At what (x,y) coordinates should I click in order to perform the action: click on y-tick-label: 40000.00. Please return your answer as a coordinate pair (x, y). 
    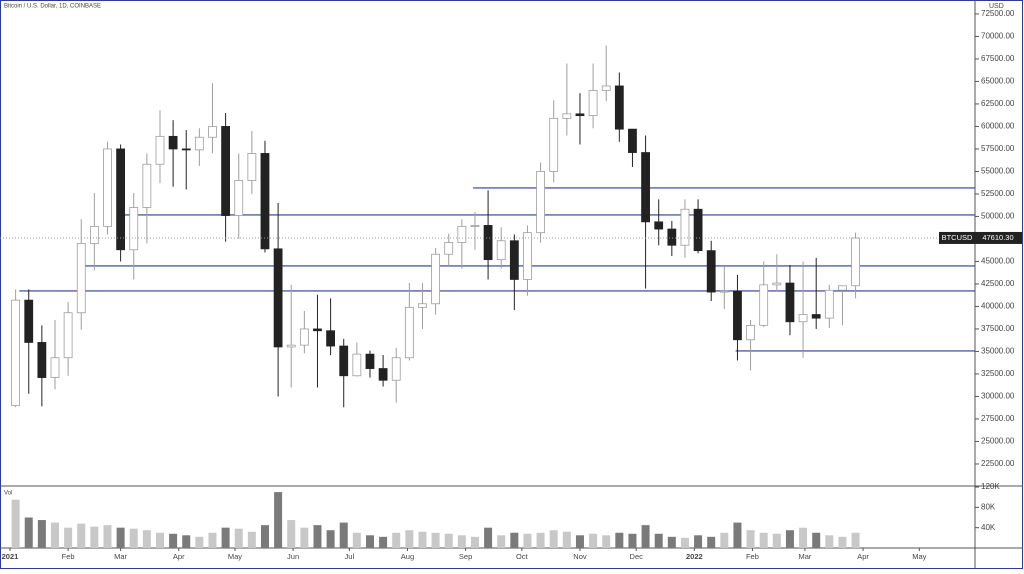
    Looking at the image, I should click on (998, 306).